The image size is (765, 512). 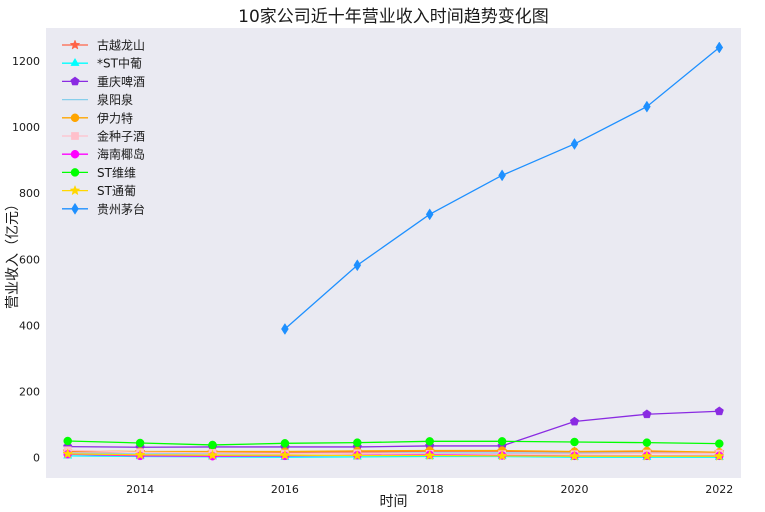 I want to click on legend-label: 重庆啤酒, so click(x=121, y=81).